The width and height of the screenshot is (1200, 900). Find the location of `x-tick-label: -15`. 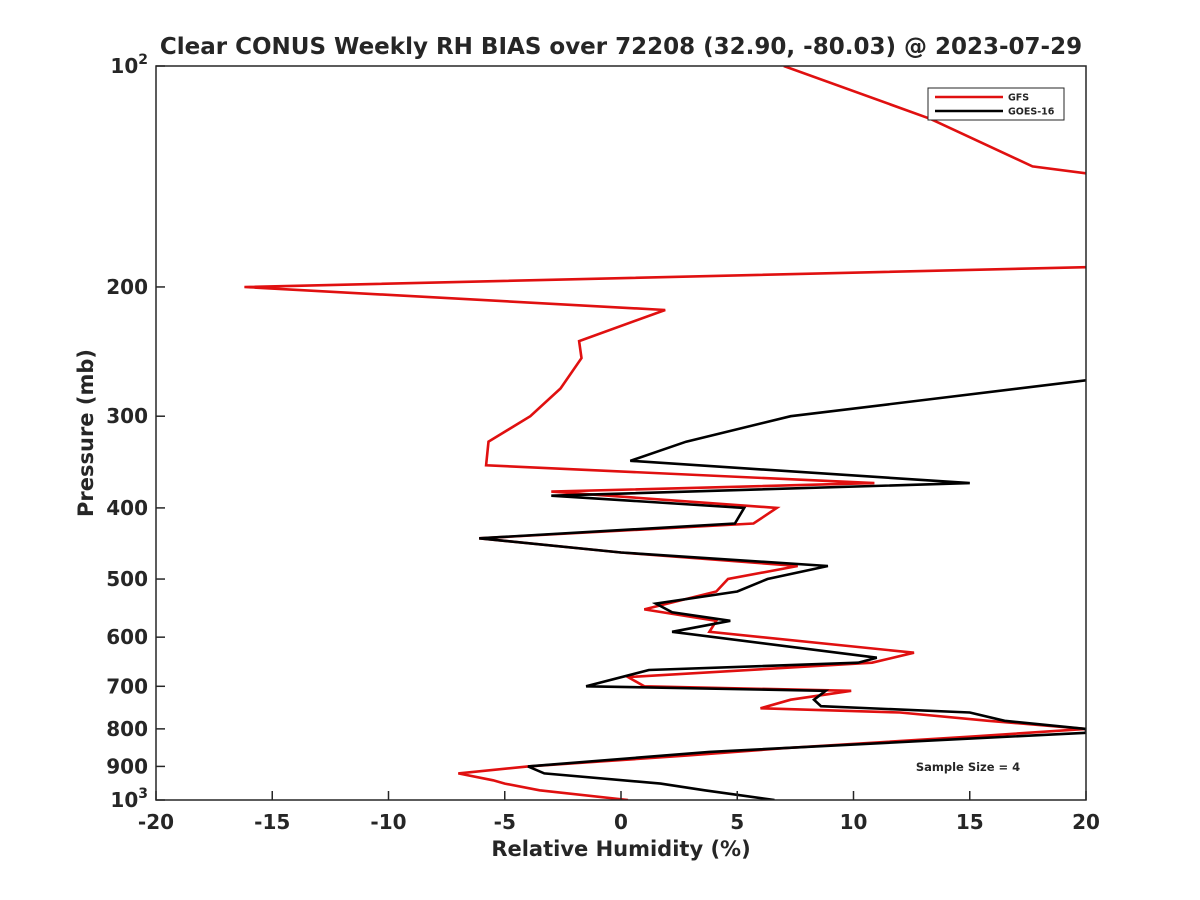

x-tick-label: -15 is located at coordinates (272, 822).